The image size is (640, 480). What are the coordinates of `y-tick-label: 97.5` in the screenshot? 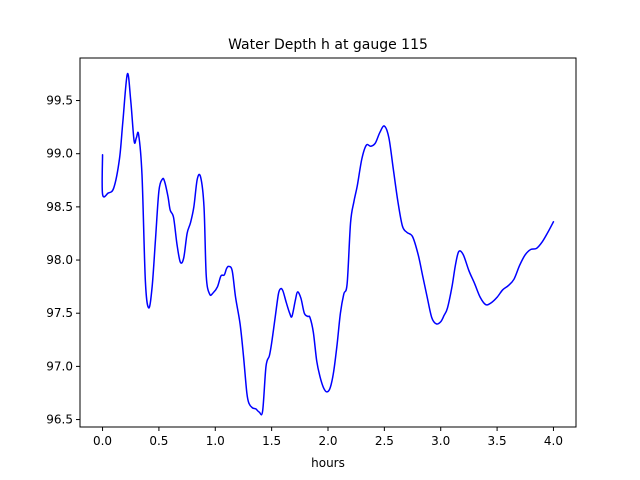 It's located at (59, 313).